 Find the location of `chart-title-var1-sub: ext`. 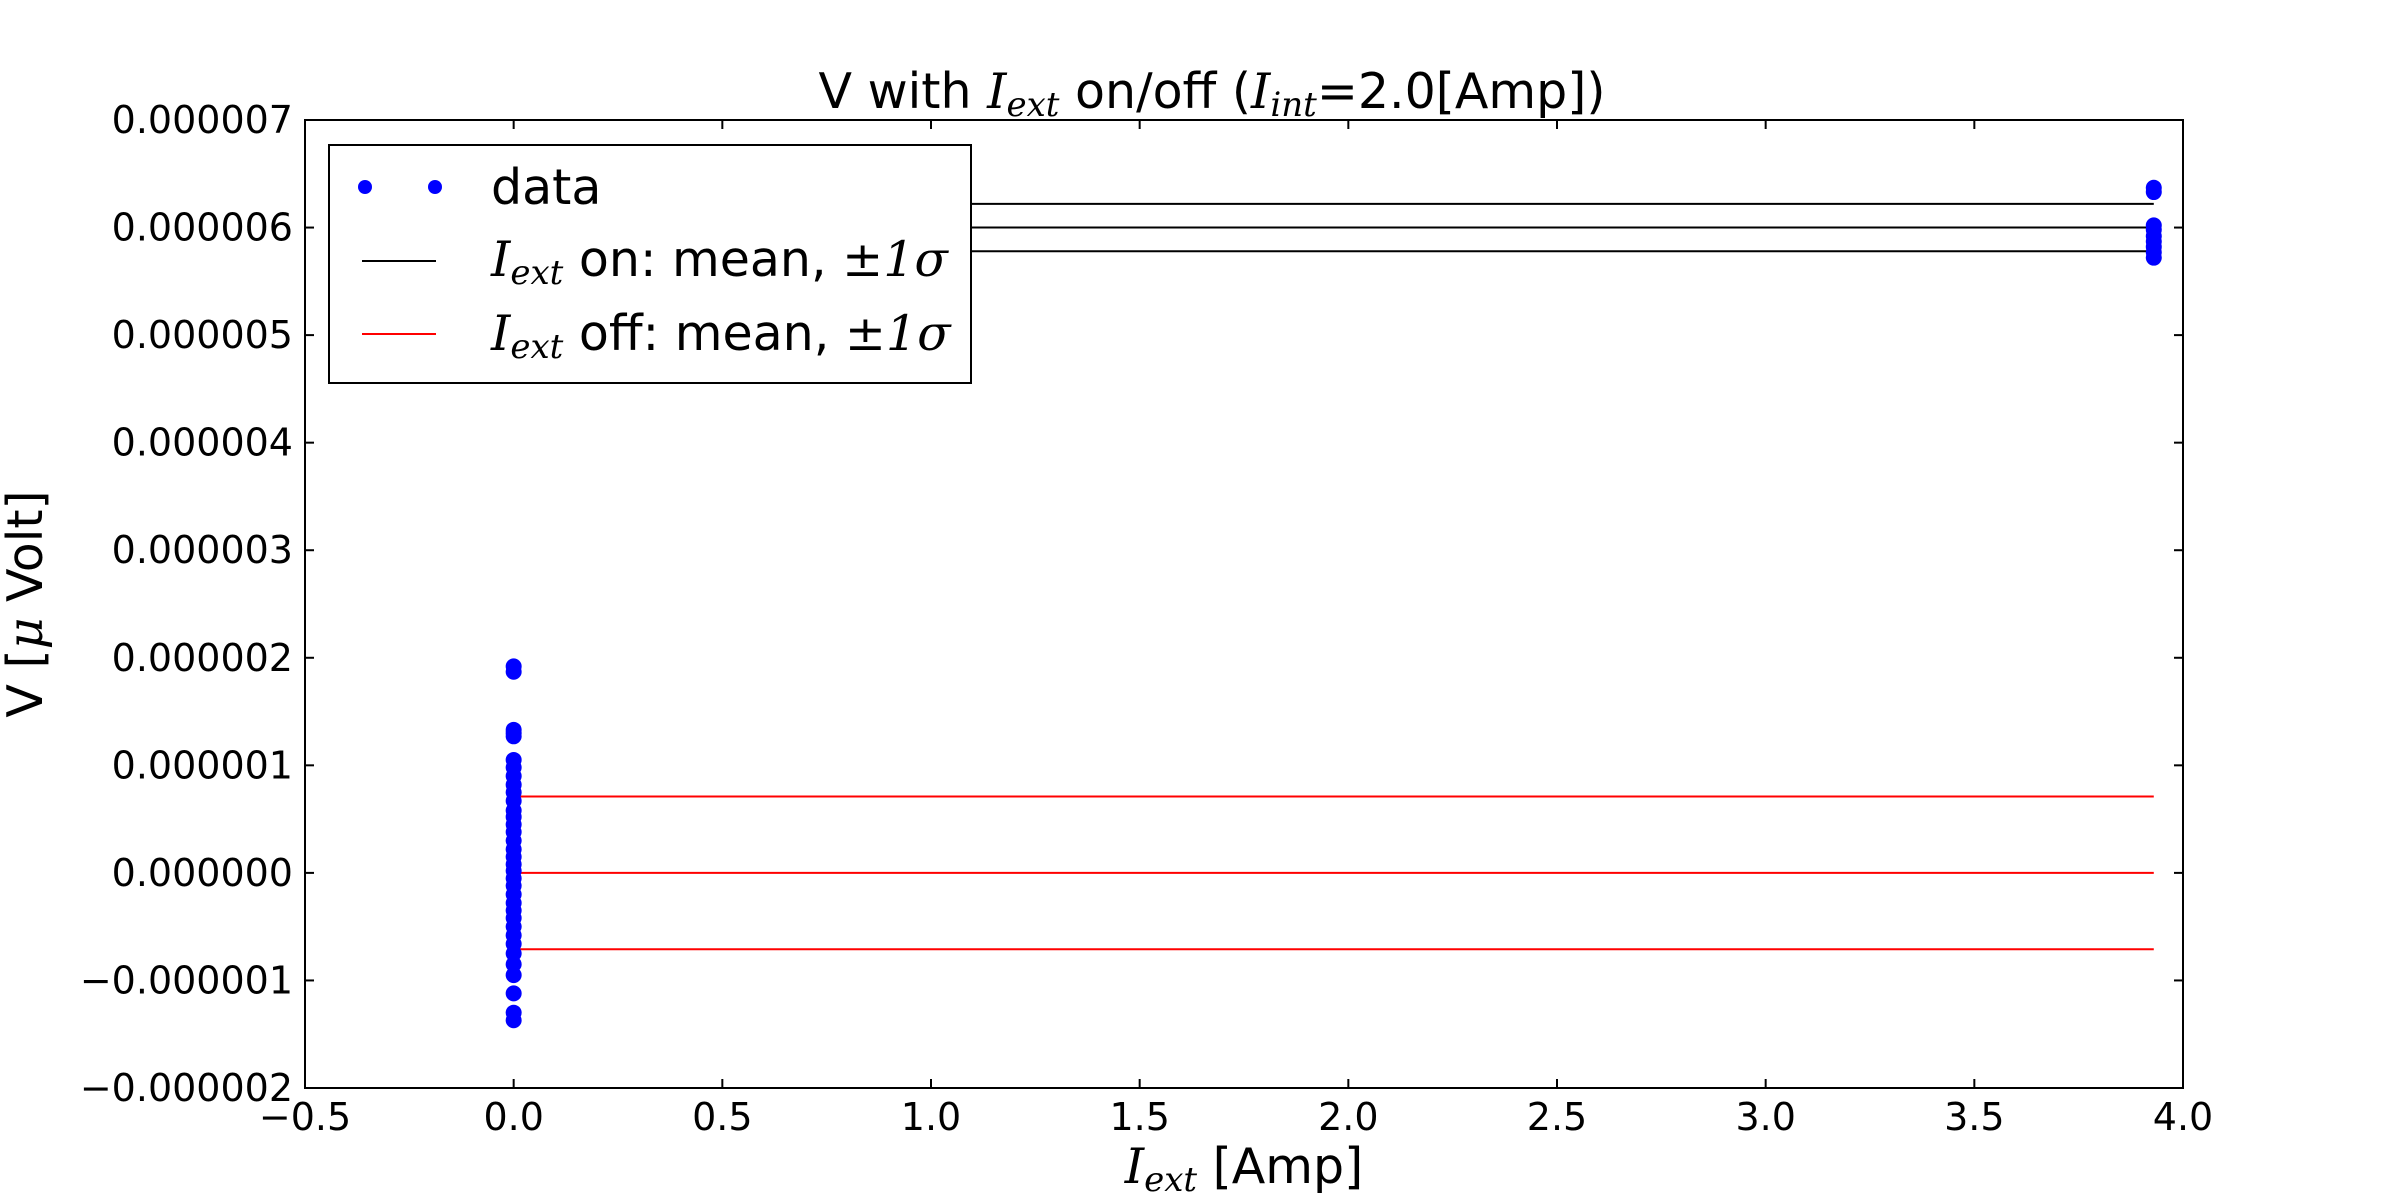

chart-title-var1-sub: ext is located at coordinates (1032, 105).